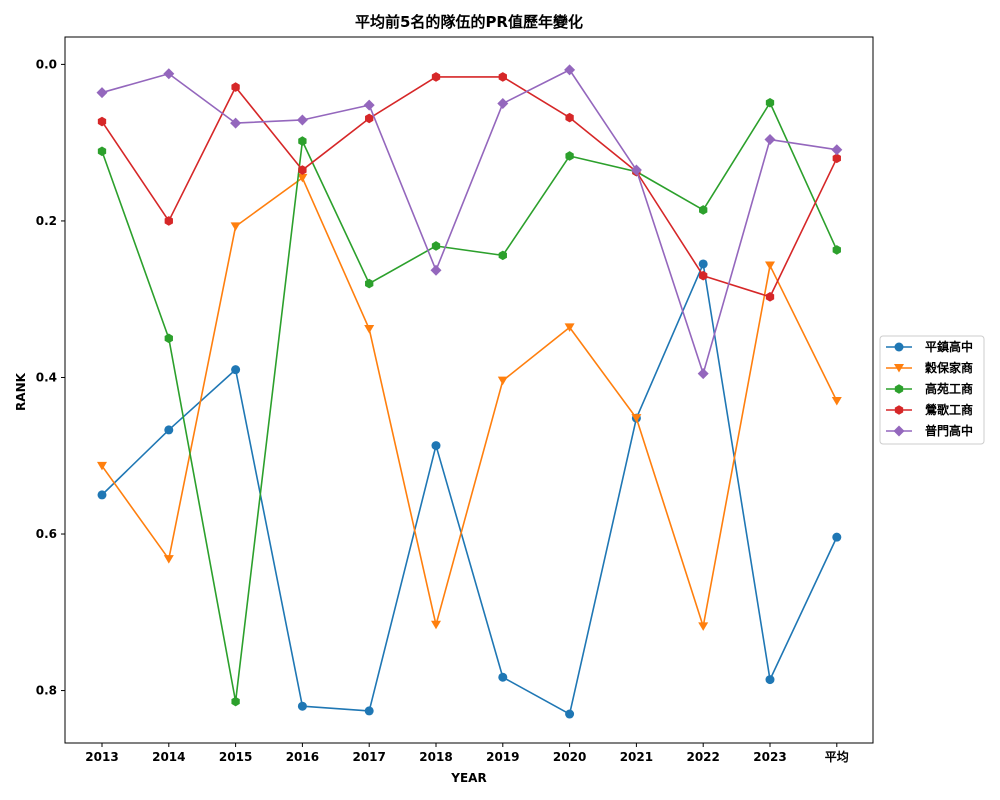  Describe the element at coordinates (636, 757) in the screenshot. I see `x-tick-label: 2021` at that location.